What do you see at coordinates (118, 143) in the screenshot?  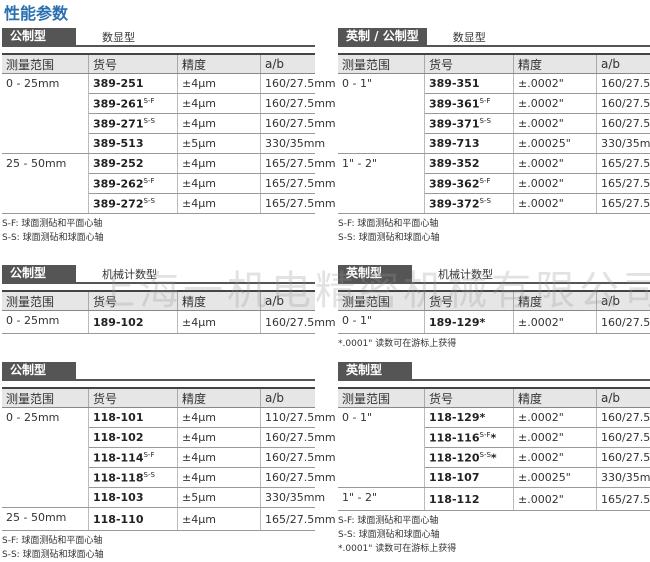 I see `code: 389-513` at bounding box center [118, 143].